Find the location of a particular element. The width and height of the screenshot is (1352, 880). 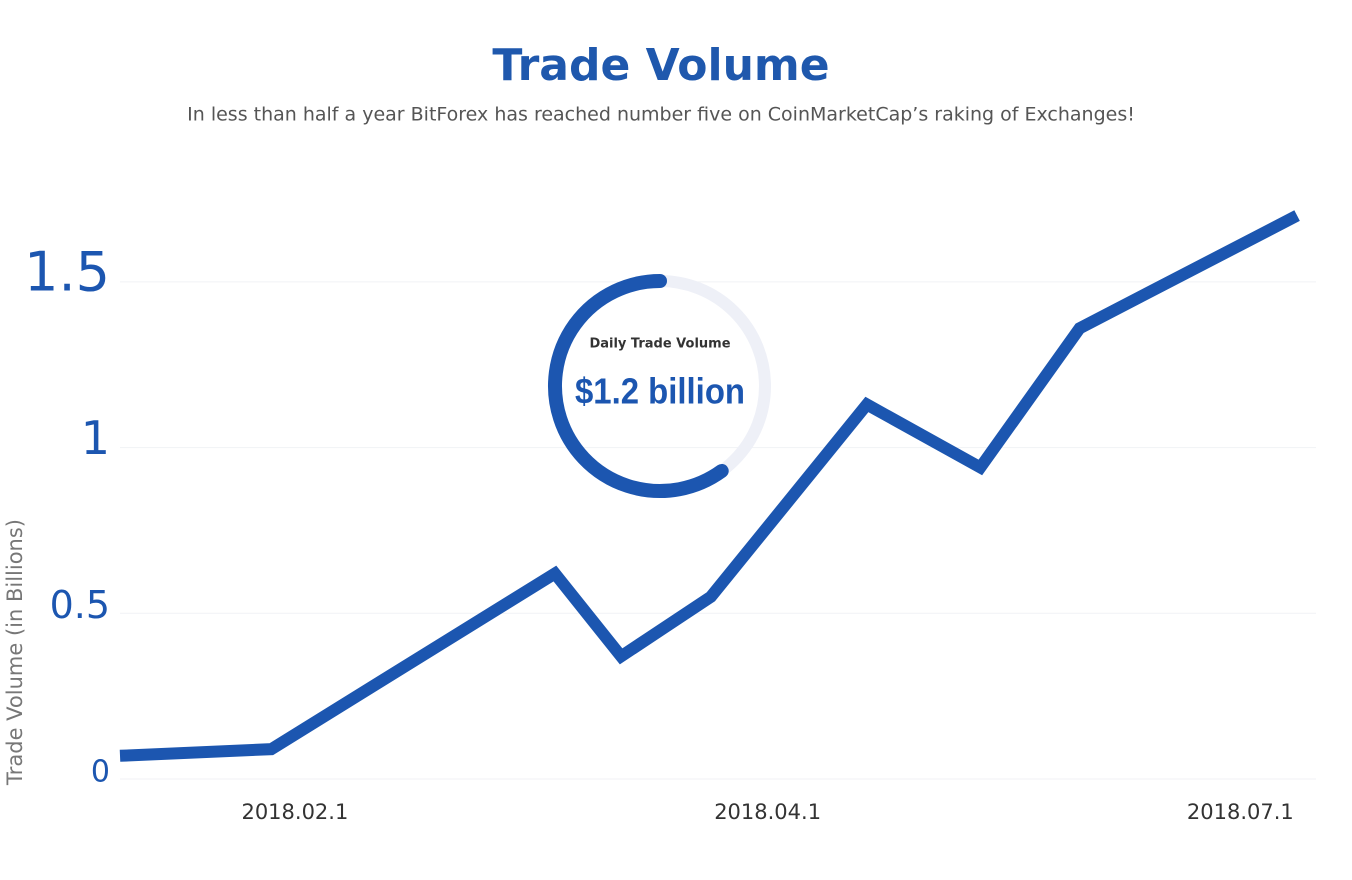

y-tick-label: 1 is located at coordinates (95, 438).